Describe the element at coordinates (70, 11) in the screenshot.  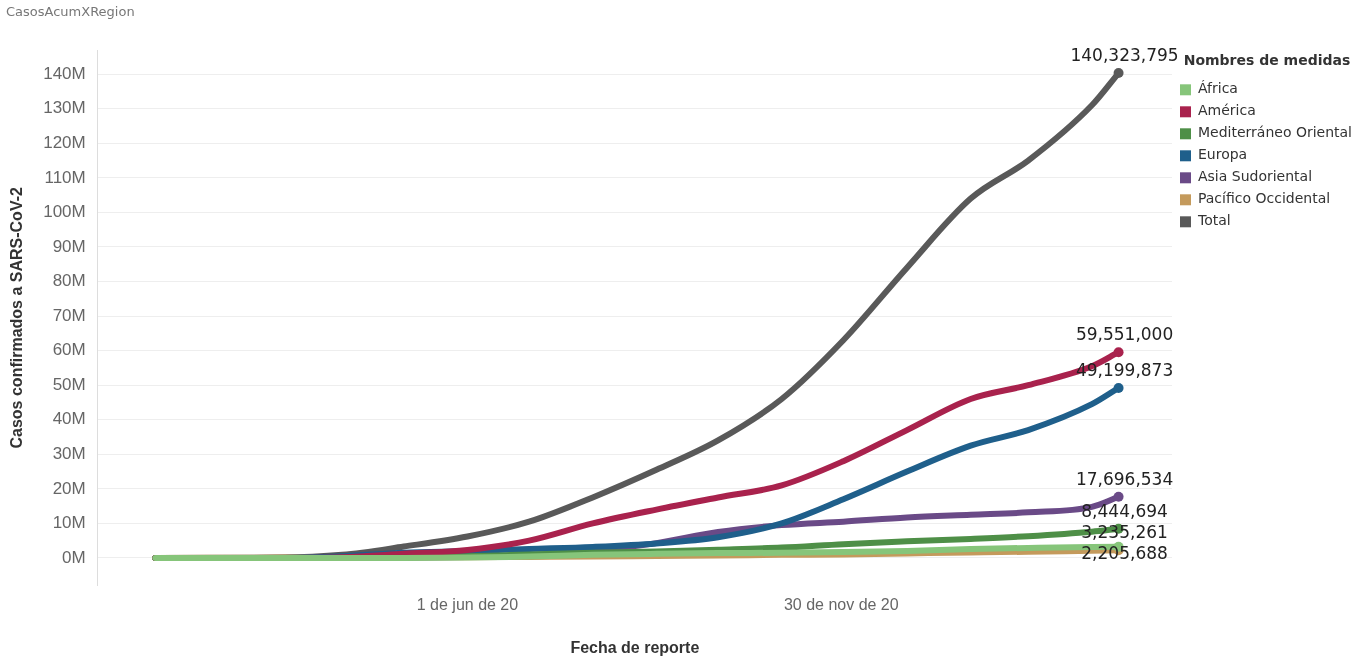
I see `chart-title: CasosAcumXRegion` at that location.